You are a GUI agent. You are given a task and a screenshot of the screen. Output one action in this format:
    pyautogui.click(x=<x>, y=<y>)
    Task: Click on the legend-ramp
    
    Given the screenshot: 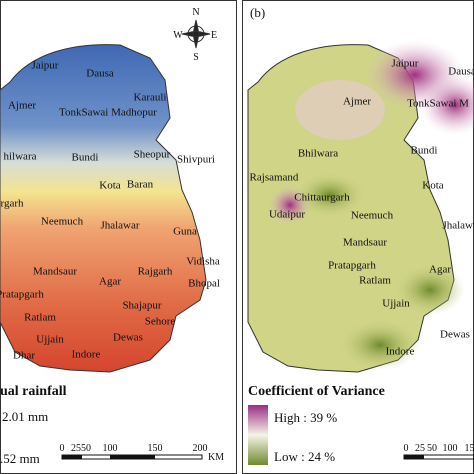 What is the action you would take?
    pyautogui.click(x=258, y=435)
    